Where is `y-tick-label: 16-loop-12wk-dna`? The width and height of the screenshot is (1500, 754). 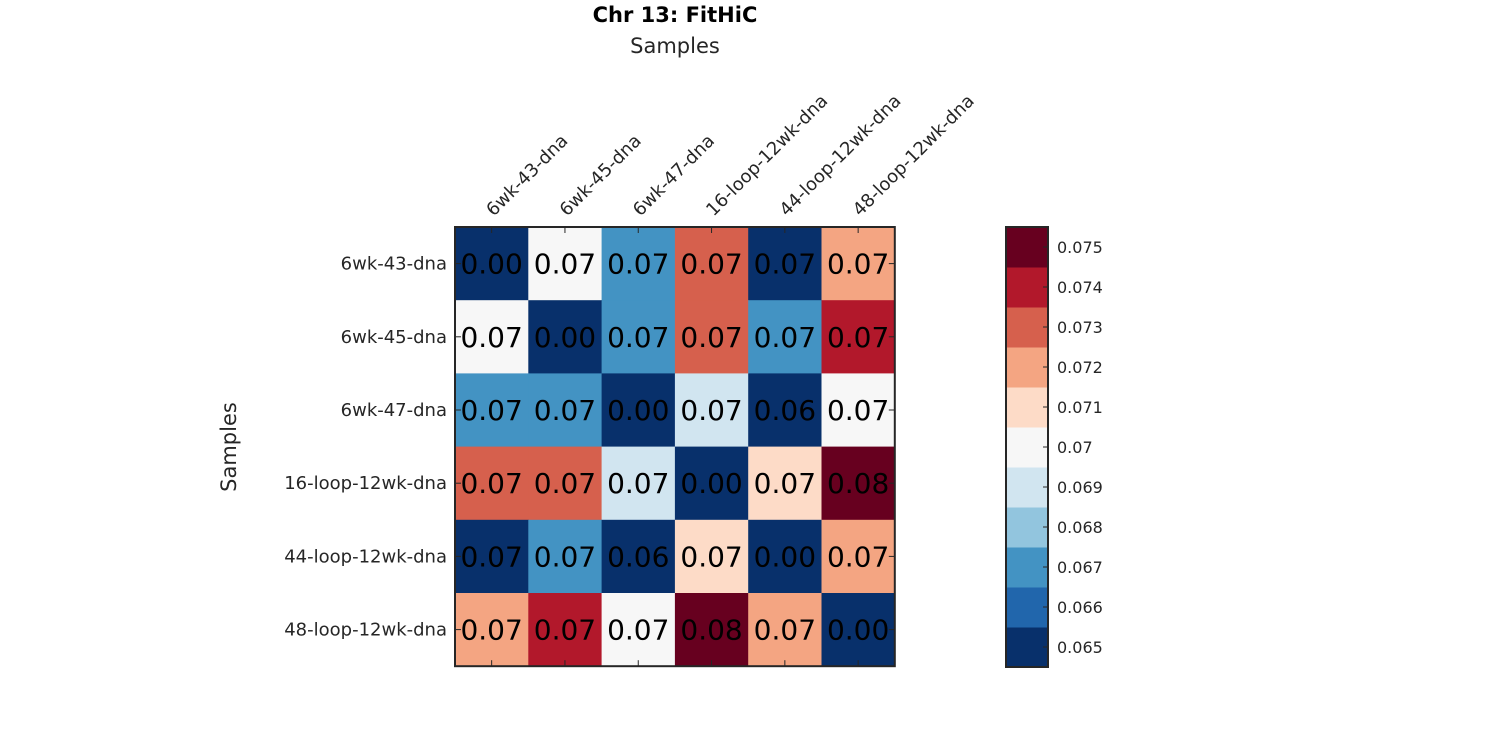 y-tick-label: 16-loop-12wk-dna is located at coordinates (365, 483).